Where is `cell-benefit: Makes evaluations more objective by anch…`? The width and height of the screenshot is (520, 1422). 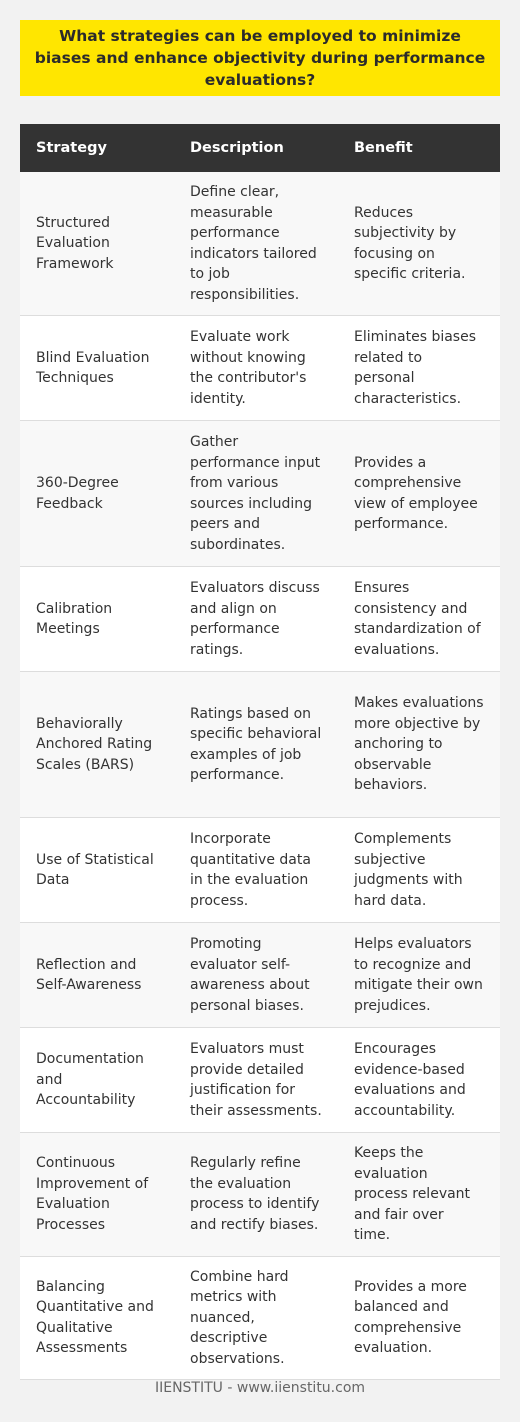 cell-benefit: Makes evaluations more objective by anch… is located at coordinates (419, 744).